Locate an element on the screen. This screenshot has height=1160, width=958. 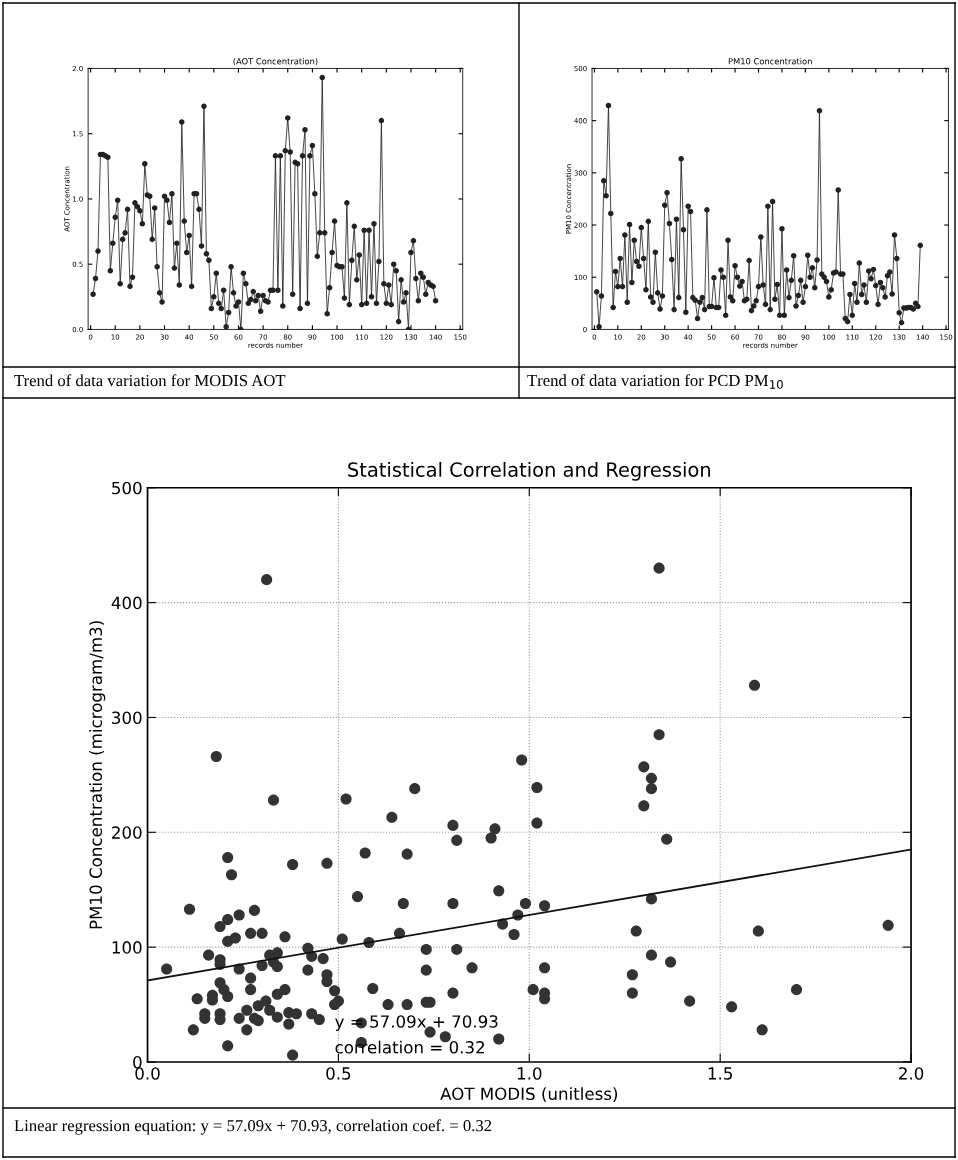
x-tick-label: 0.0 is located at coordinates (147, 1073).